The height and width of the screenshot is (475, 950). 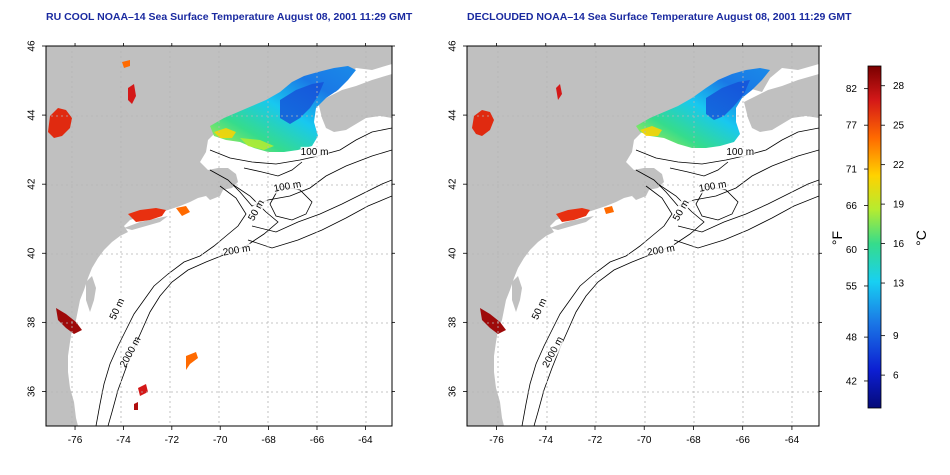 What do you see at coordinates (896, 376) in the screenshot?
I see `celsius-tick-label: 6` at bounding box center [896, 376].